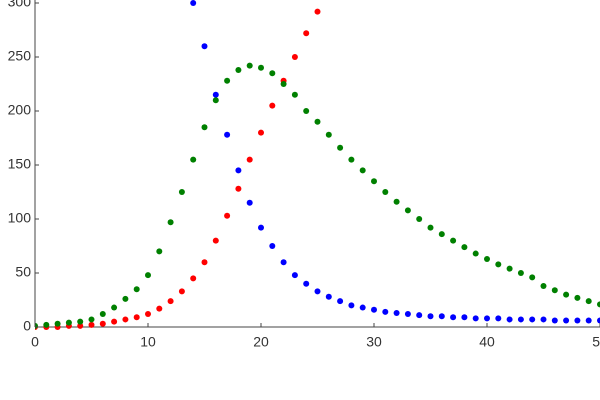 This screenshot has width=600, height=400. I want to click on y-tick-label: 50, so click(23, 272).